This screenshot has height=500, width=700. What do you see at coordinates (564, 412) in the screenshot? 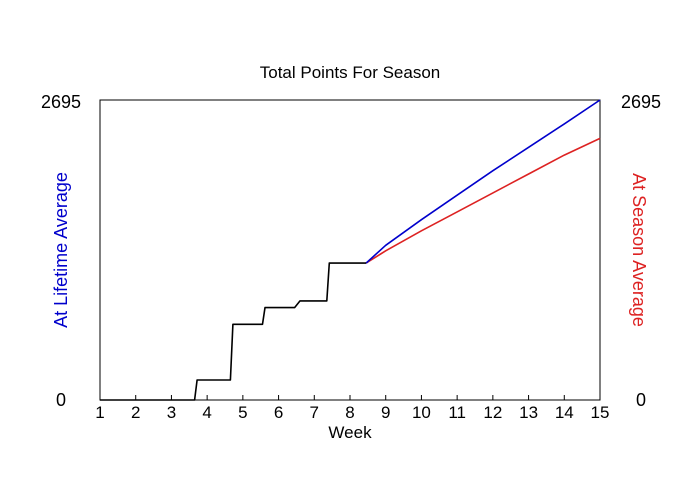
I see `x-tick-label-14: 14` at bounding box center [564, 412].